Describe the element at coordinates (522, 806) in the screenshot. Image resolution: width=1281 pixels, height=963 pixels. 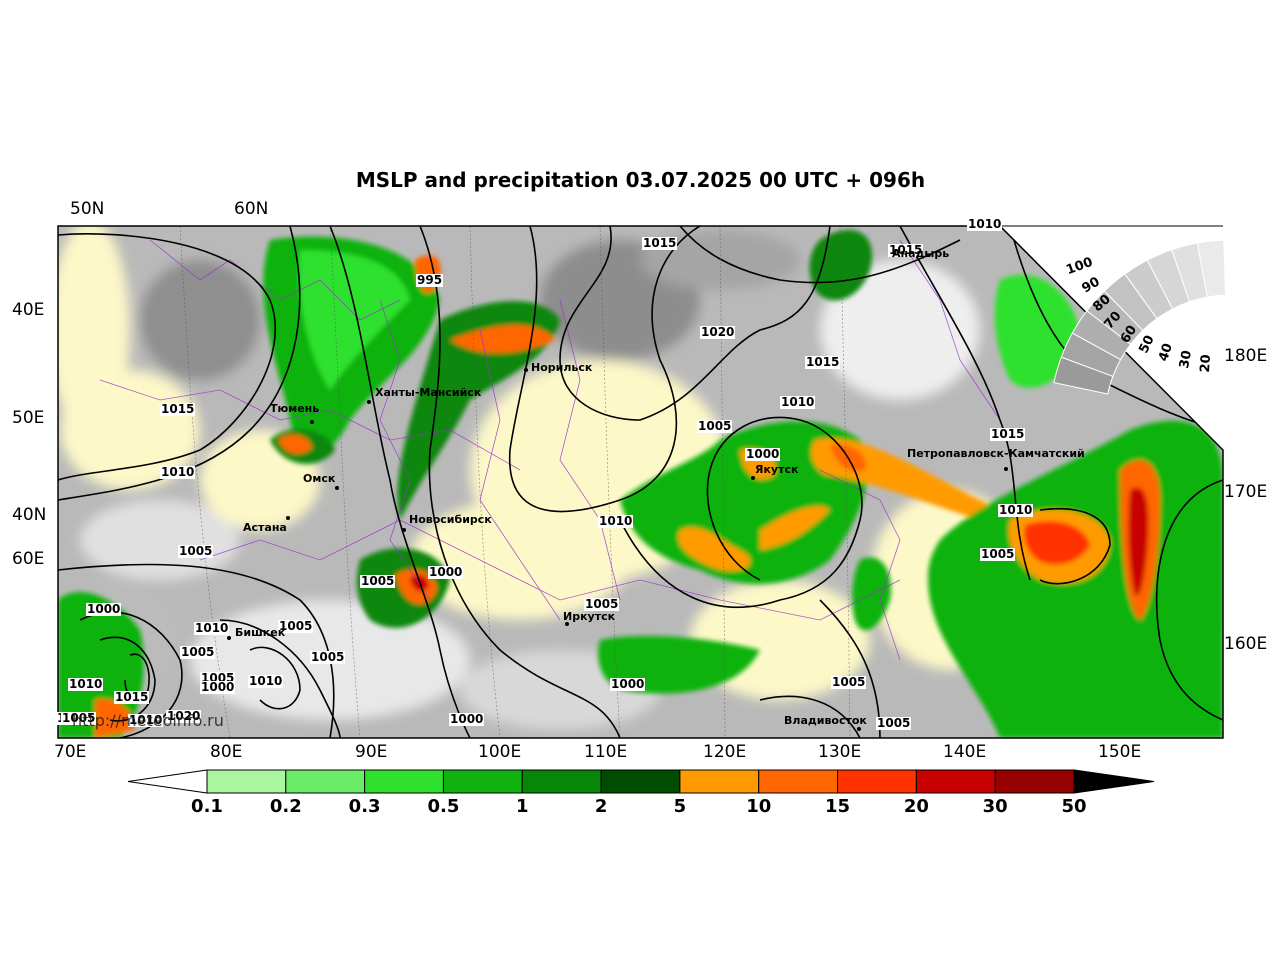
I see `colorbar-tick-label: 1` at that location.